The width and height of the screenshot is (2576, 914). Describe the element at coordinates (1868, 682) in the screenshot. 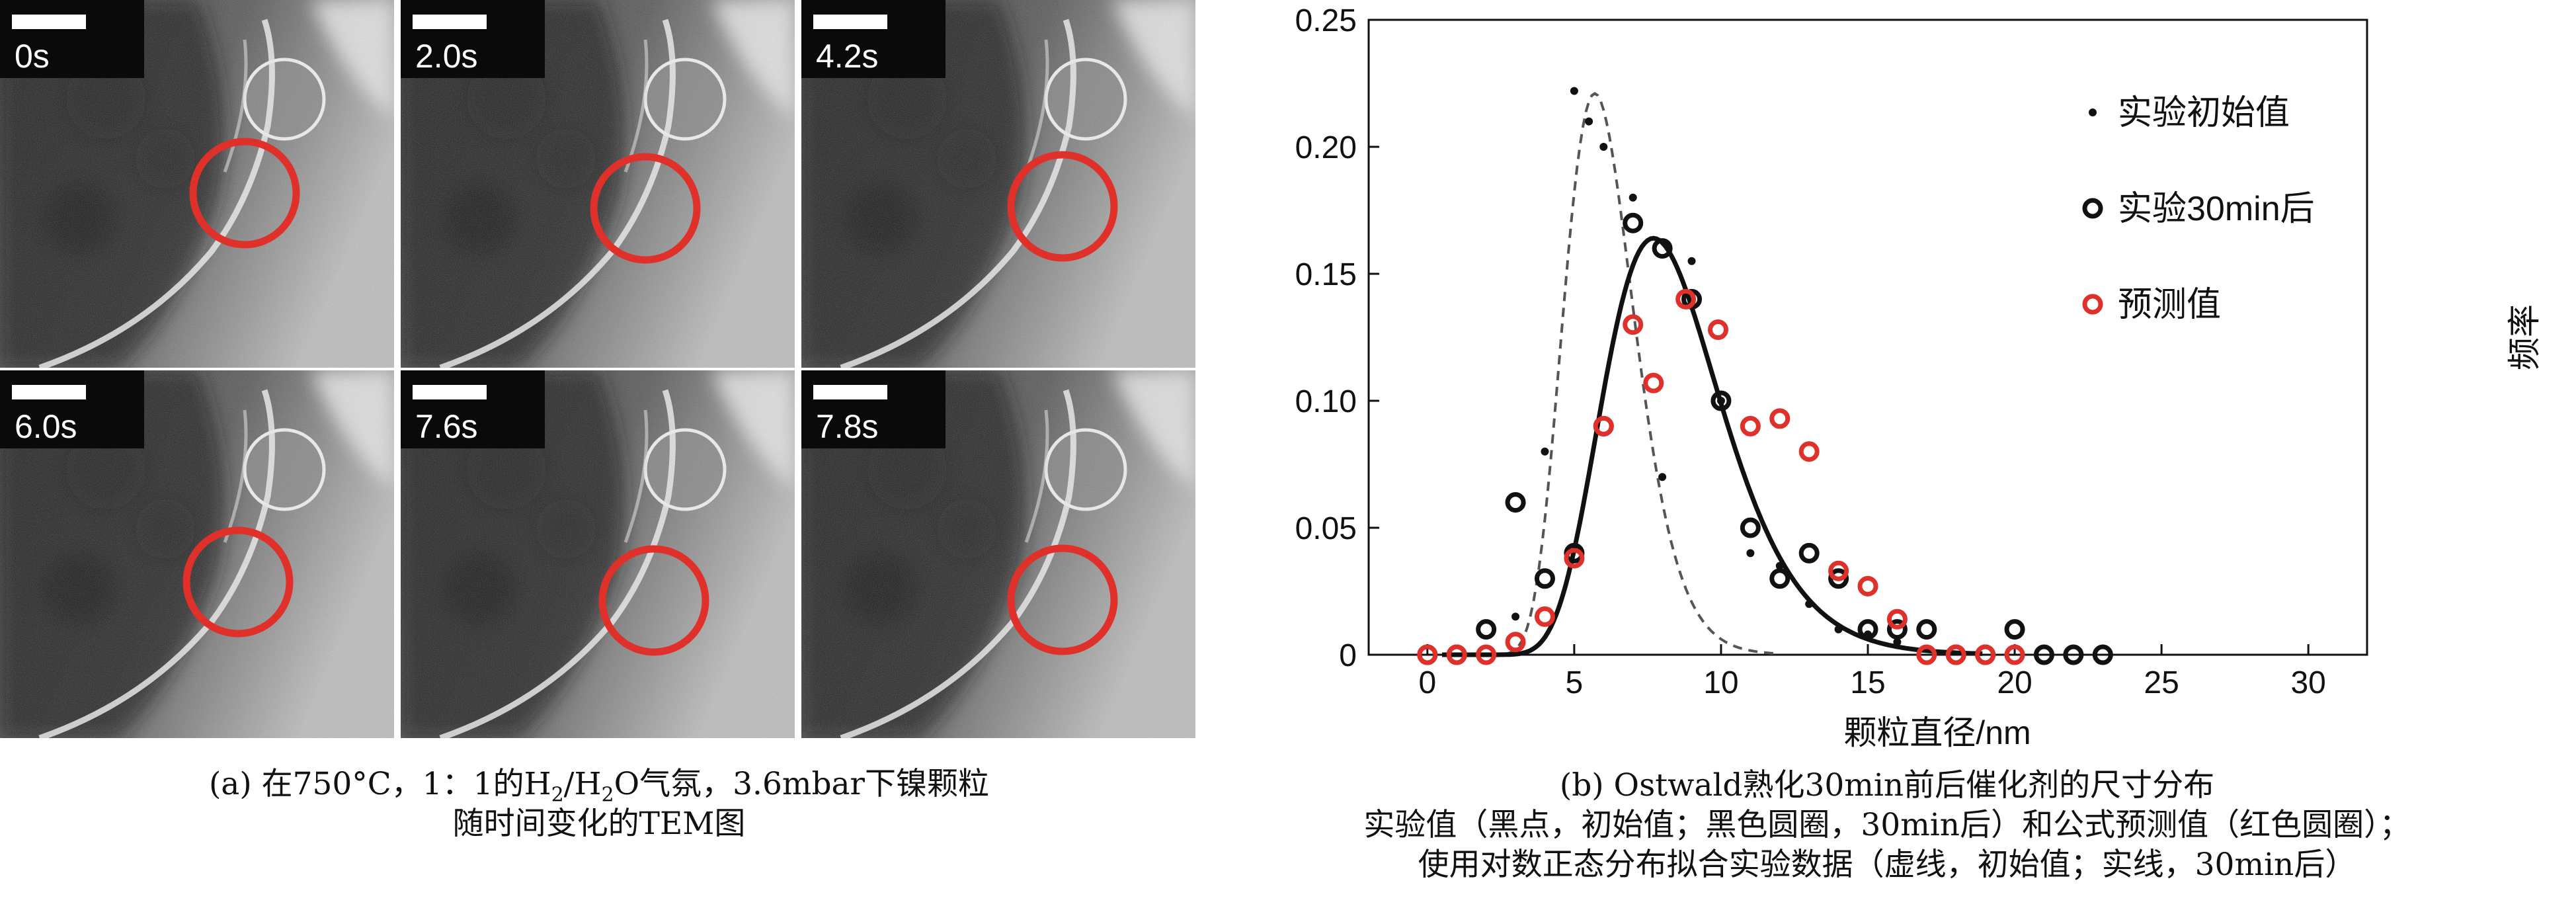

I see `x-tick-label: 15` at that location.